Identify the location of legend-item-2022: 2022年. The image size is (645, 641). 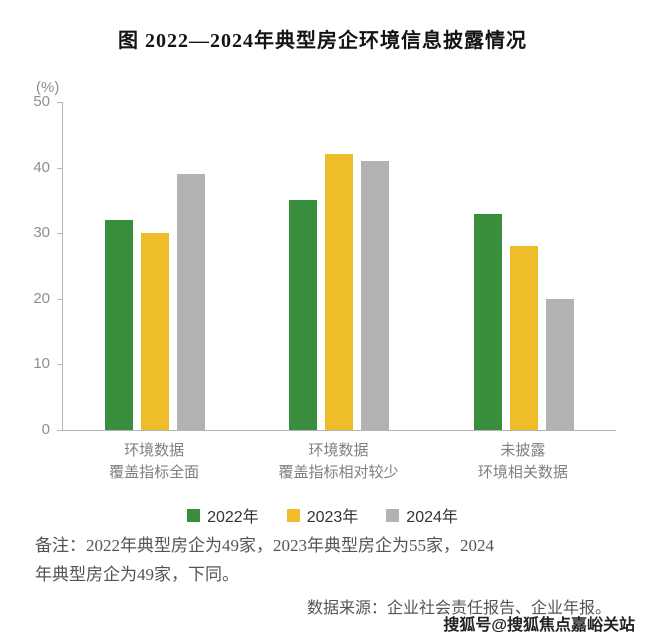
(223, 515).